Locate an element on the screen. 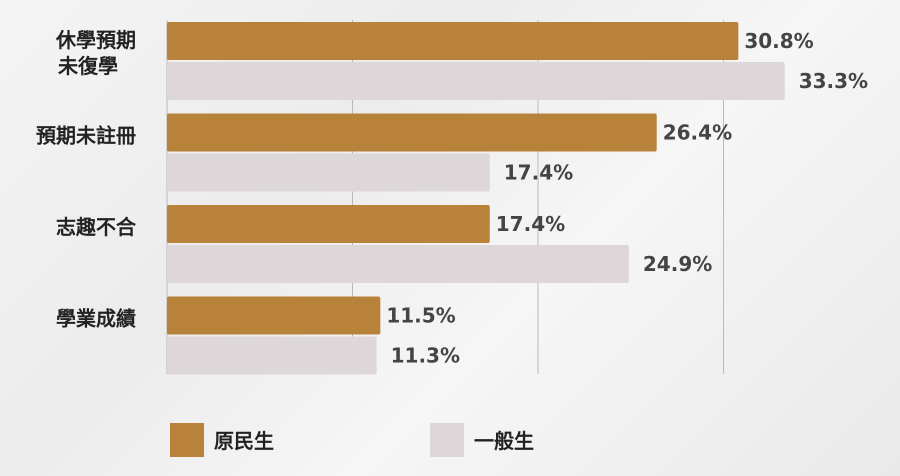  category-label: 志趣不合 is located at coordinates (96, 227).